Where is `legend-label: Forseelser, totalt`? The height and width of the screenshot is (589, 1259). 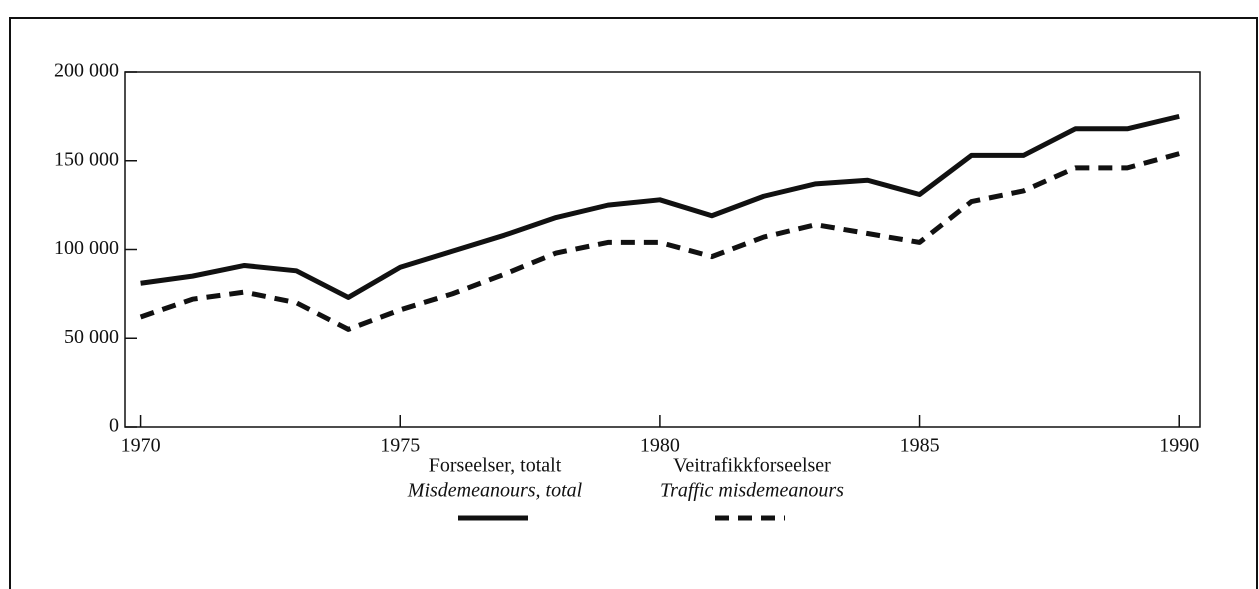
legend-label: Forseelser, totalt is located at coordinates (495, 466).